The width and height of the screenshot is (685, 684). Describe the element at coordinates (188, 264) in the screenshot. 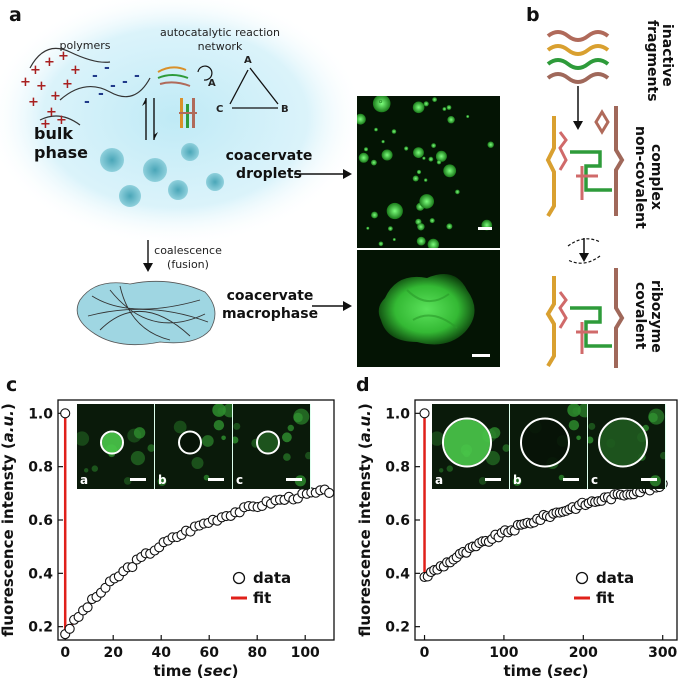

I see `coalescence-label-line2: (fusion)` at that location.